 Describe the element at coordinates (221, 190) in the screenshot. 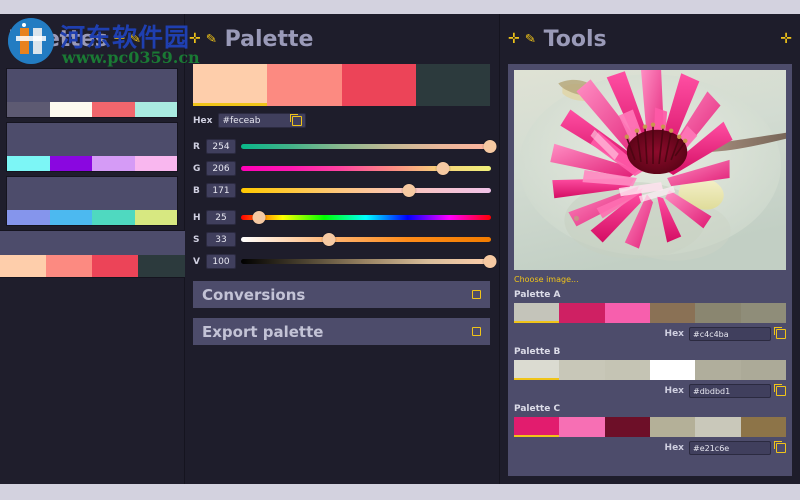

I see `slider-value-b: 171` at that location.